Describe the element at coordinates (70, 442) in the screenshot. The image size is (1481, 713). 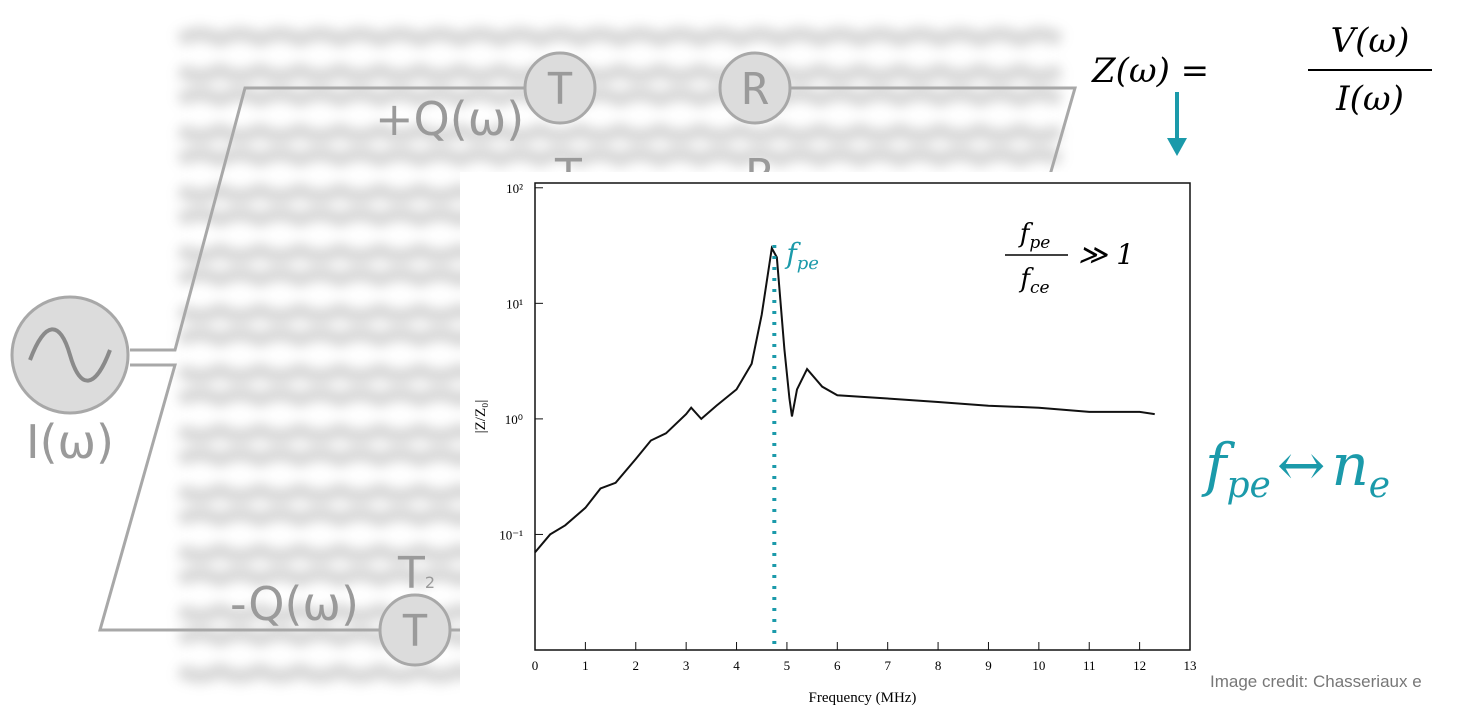
I see `current-label: I(ω)` at that location.